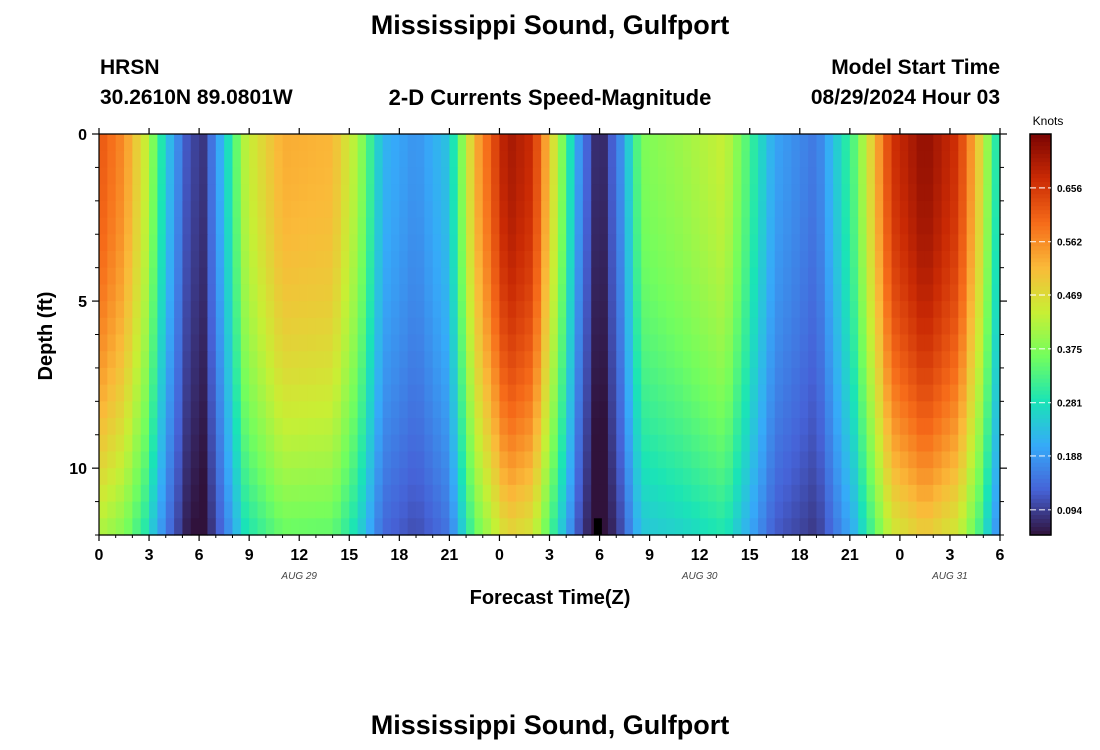  I want to click on station-coordinates: 30.2610N 89.0801W, so click(196, 97).